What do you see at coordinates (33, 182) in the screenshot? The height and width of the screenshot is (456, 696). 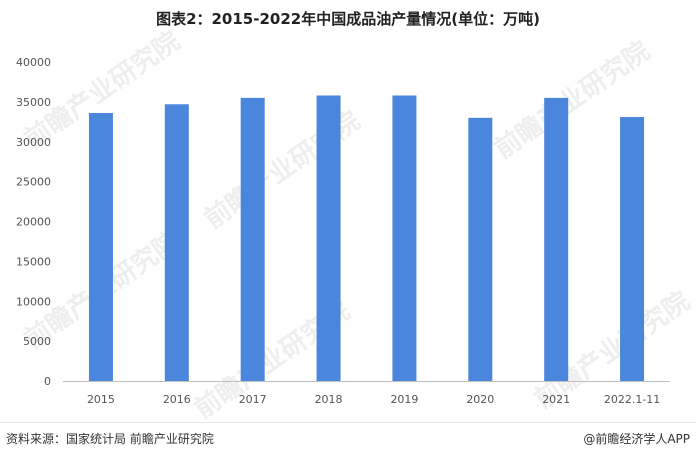 I see `y-tick-label: 25000` at bounding box center [33, 182].